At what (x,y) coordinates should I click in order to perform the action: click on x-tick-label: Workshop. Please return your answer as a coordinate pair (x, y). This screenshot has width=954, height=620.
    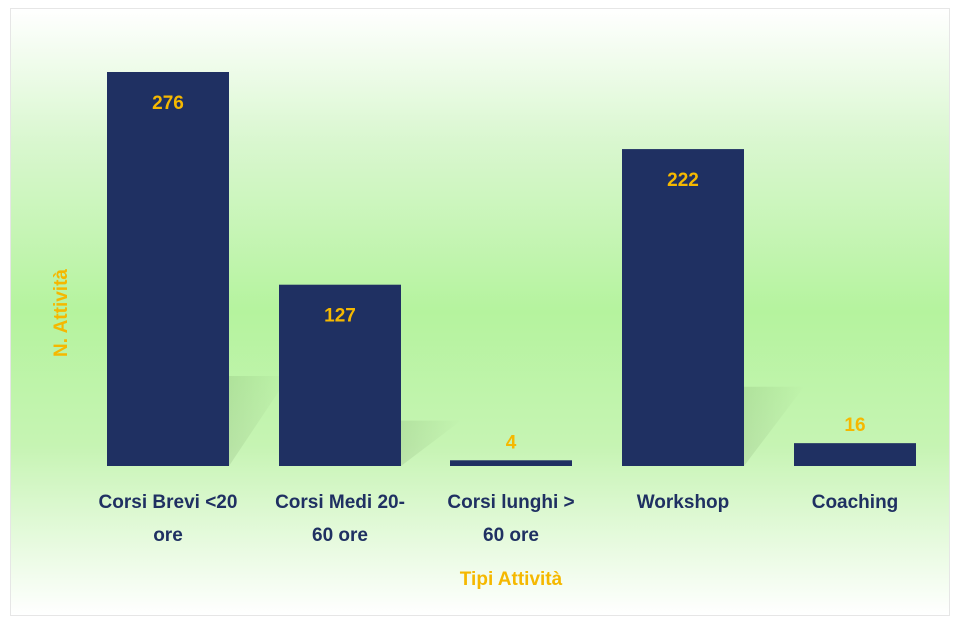
    Looking at the image, I should click on (683, 502).